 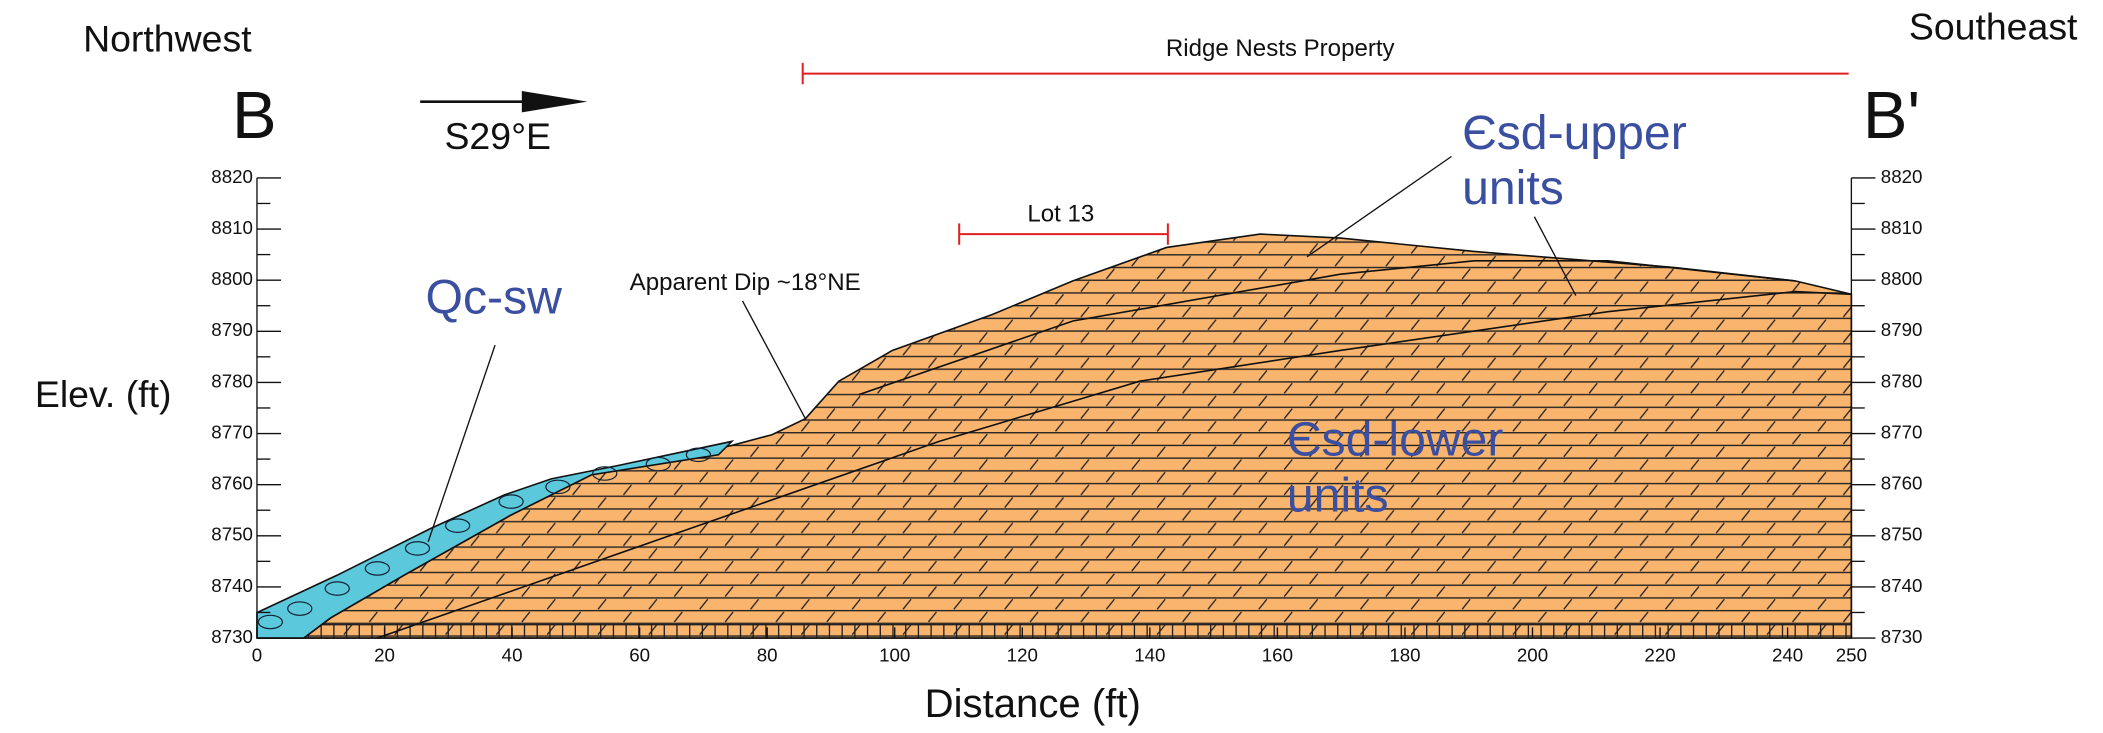 I want to click on left-direction: Northwest, so click(x=167, y=38).